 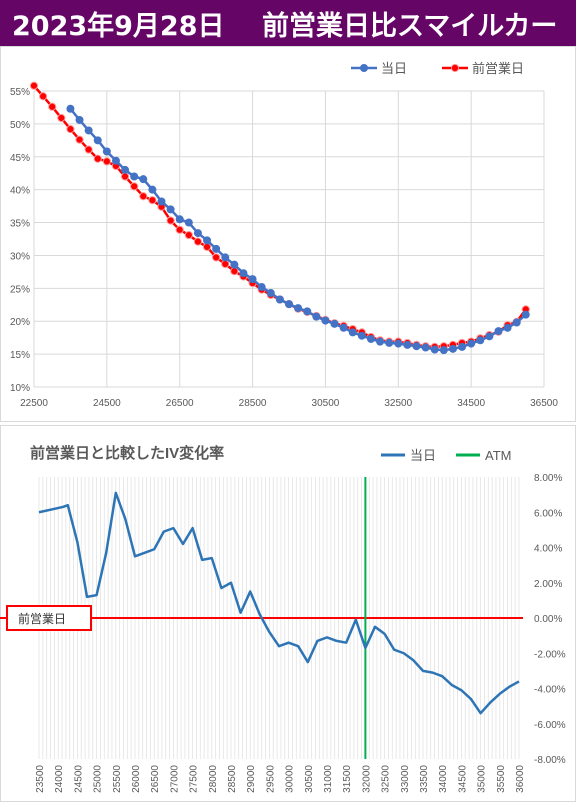 What do you see at coordinates (42, 618) in the screenshot?
I see `baseline-label: 前営業日` at bounding box center [42, 618].